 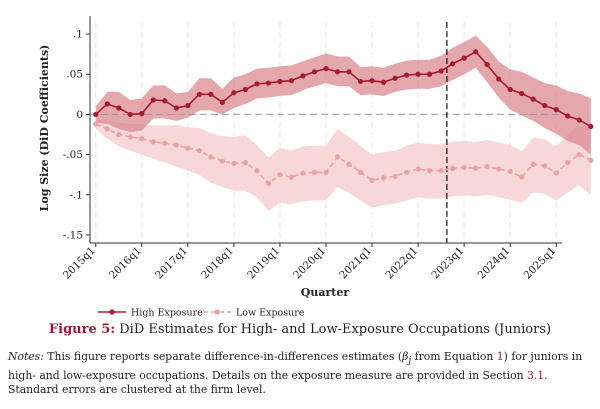 I want to click on x-axis-title: Quarter, so click(x=325, y=292).